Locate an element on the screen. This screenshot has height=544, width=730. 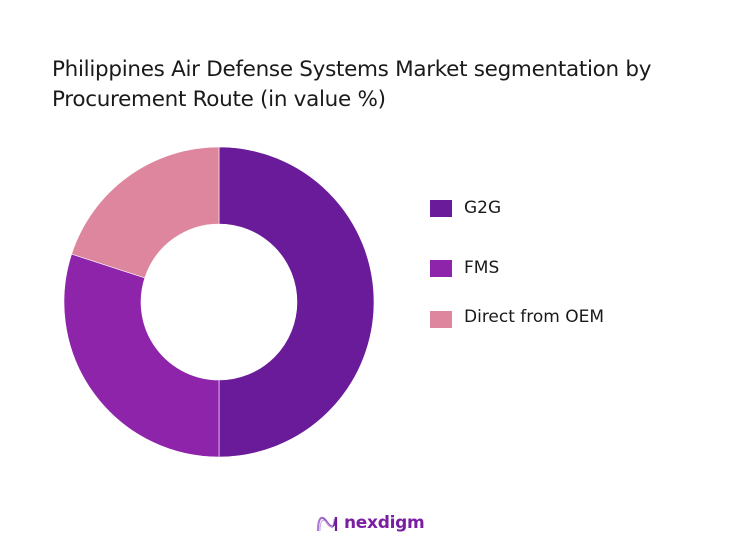
legend-label: Direct from OEM is located at coordinates (534, 316).